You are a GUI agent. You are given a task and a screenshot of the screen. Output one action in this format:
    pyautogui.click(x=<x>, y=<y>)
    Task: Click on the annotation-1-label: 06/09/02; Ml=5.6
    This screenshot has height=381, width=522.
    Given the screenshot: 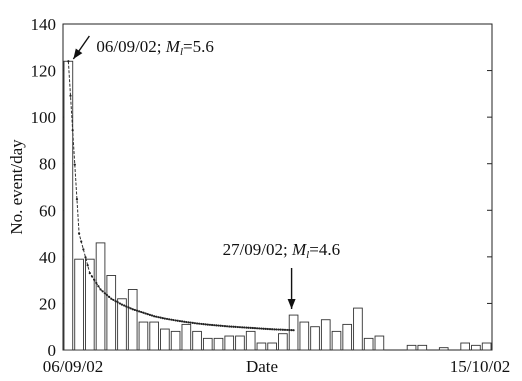 What is the action you would take?
    pyautogui.click(x=155, y=47)
    